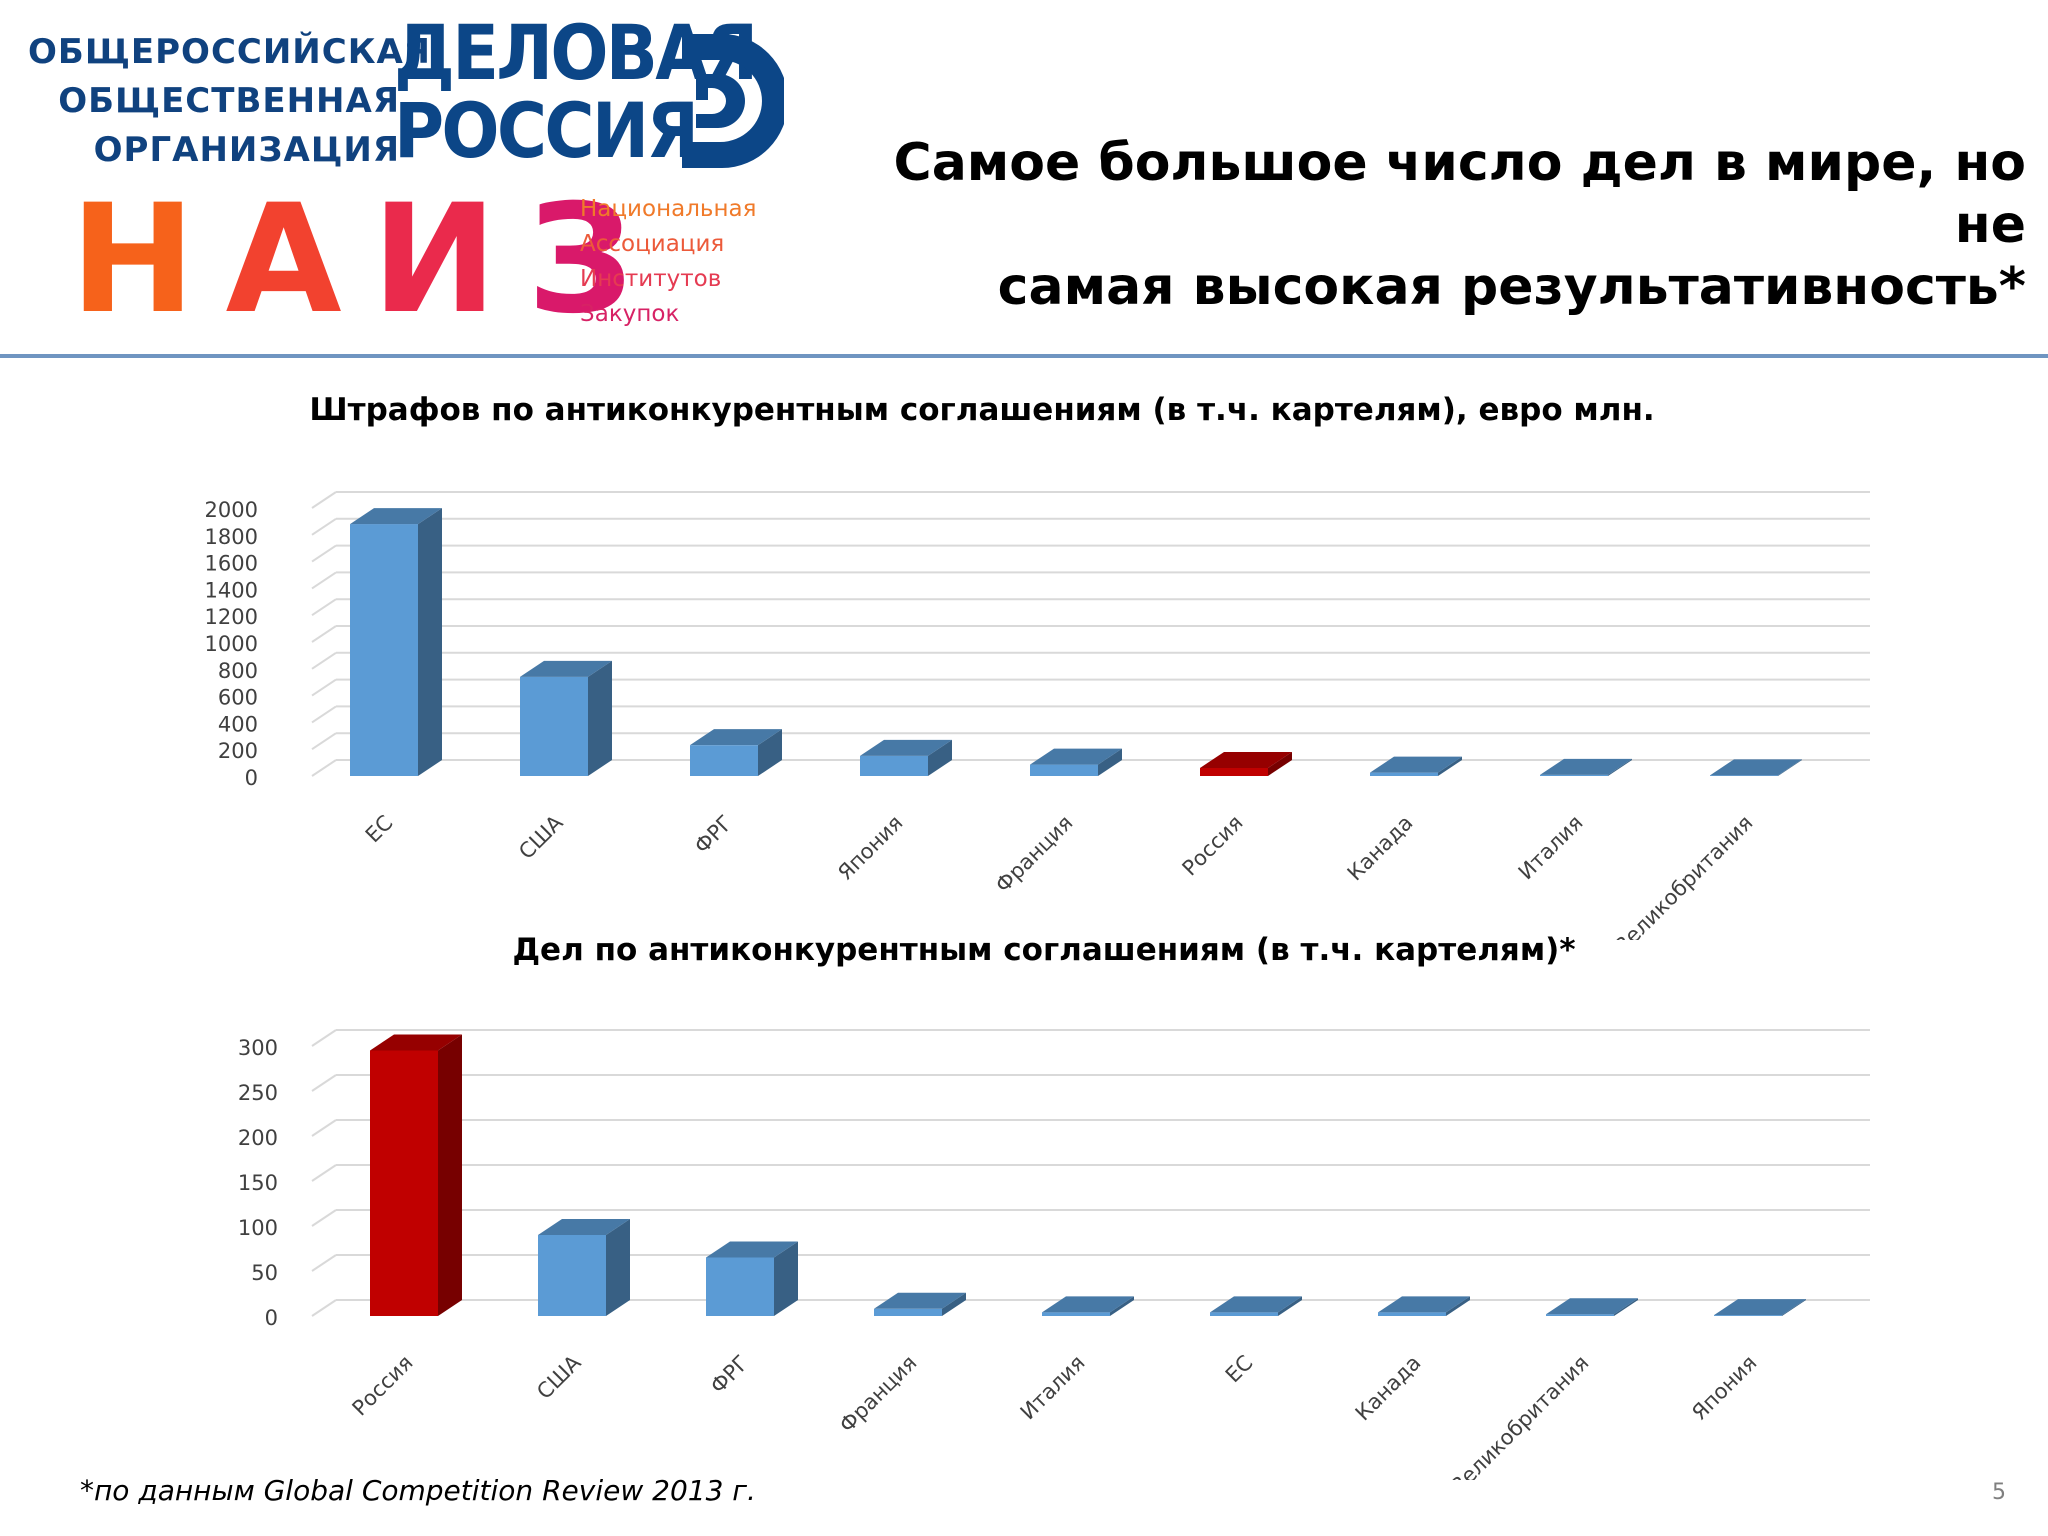 This screenshot has width=2048, height=1536. What do you see at coordinates (1511, 287) in the screenshot?
I see `slide-title-line: самая высокая результативность*` at bounding box center [1511, 287].